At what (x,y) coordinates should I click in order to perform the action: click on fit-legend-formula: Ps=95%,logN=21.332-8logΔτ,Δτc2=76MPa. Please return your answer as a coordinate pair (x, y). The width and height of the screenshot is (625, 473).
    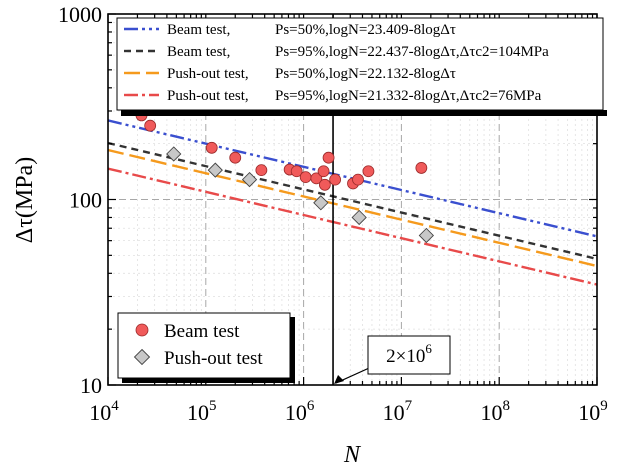
    Looking at the image, I should click on (408, 96).